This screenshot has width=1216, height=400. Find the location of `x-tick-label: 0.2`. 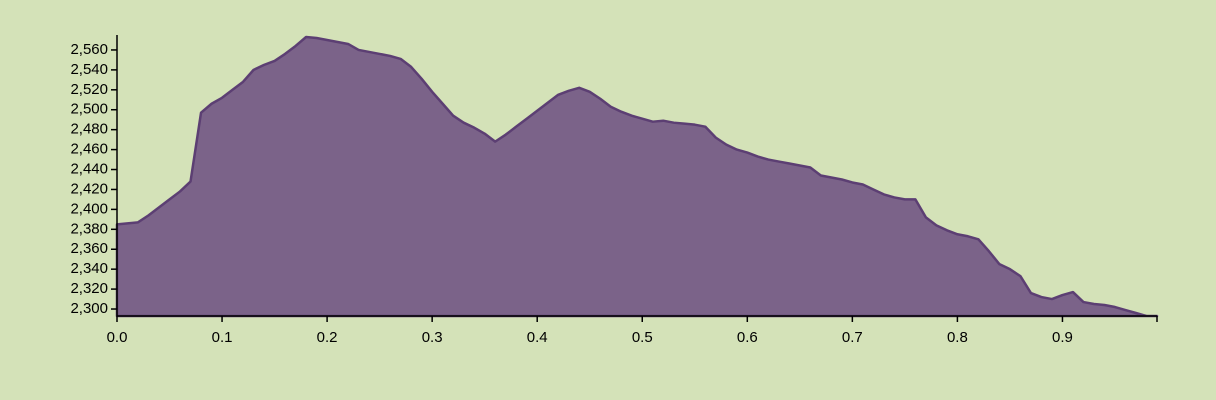

x-tick-label: 0.2 is located at coordinates (327, 337).